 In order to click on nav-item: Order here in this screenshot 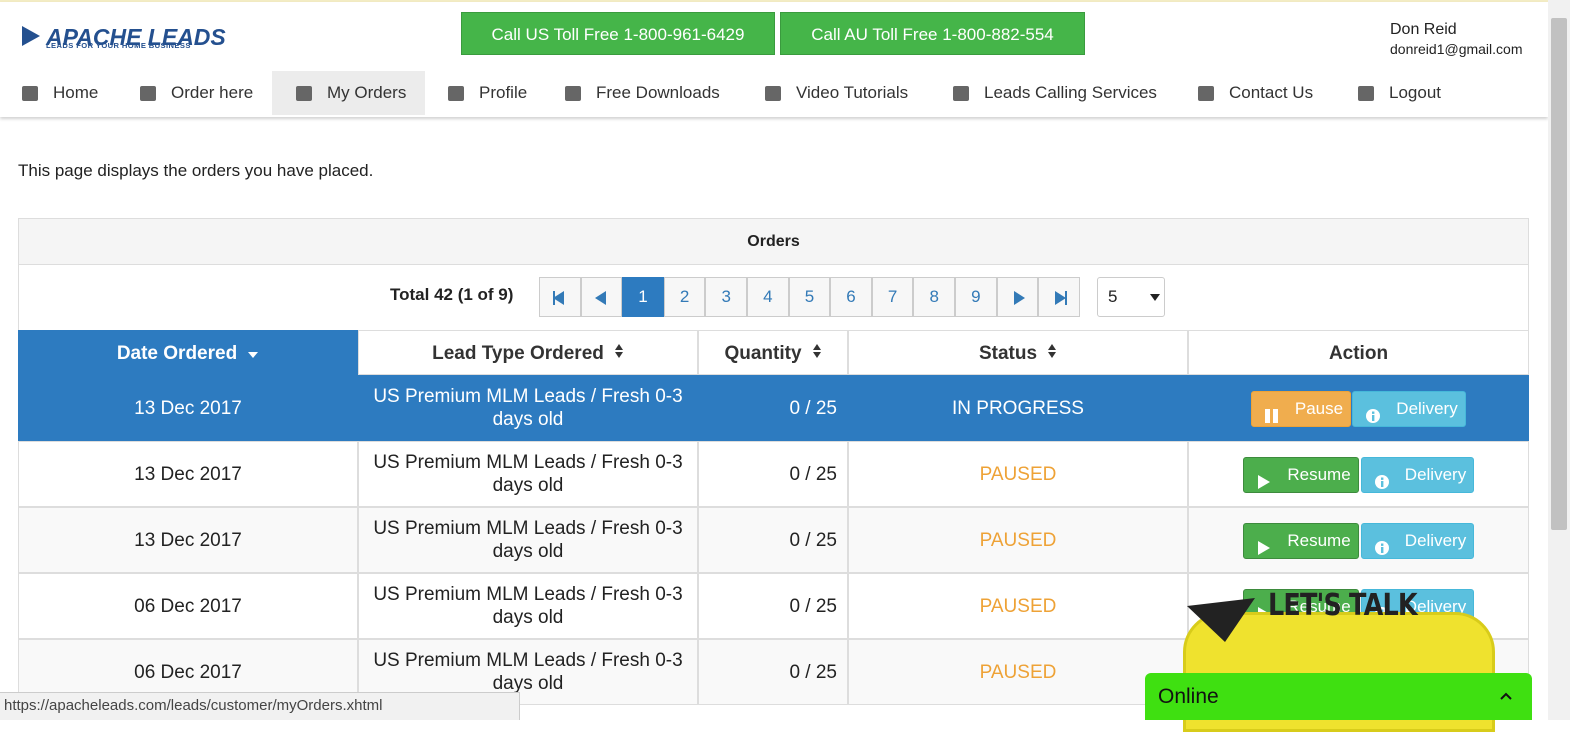, I will do `click(205, 93)`.